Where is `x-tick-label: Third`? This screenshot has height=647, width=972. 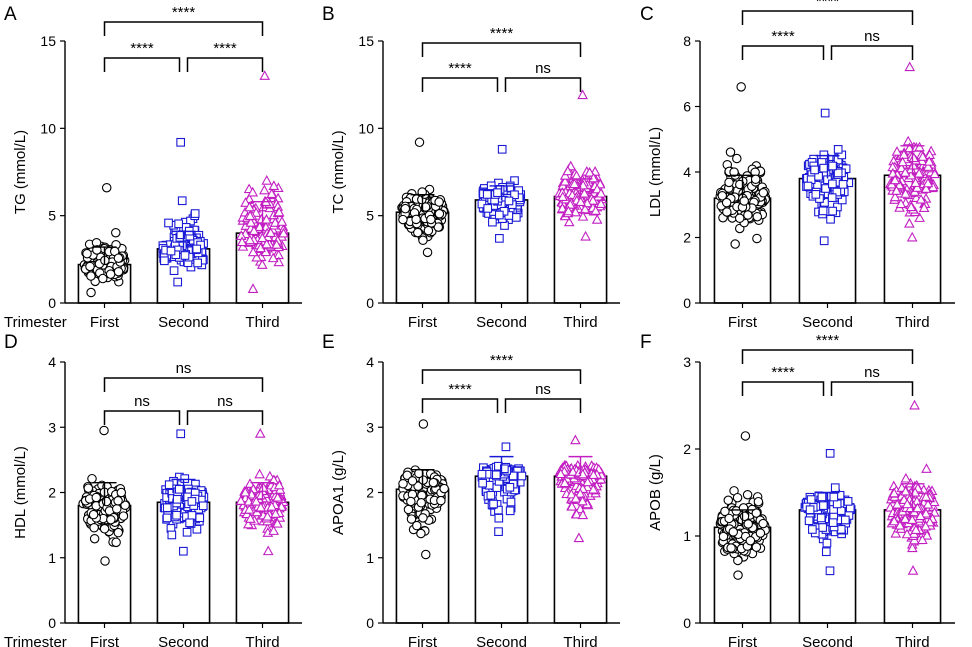 x-tick-label: Third is located at coordinates (912, 322).